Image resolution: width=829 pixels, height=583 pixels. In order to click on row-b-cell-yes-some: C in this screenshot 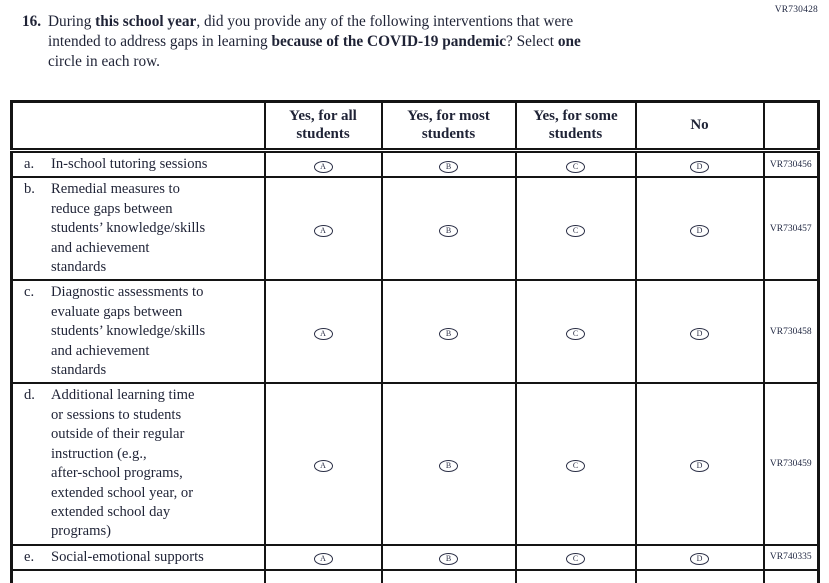, I will do `click(575, 229)`.